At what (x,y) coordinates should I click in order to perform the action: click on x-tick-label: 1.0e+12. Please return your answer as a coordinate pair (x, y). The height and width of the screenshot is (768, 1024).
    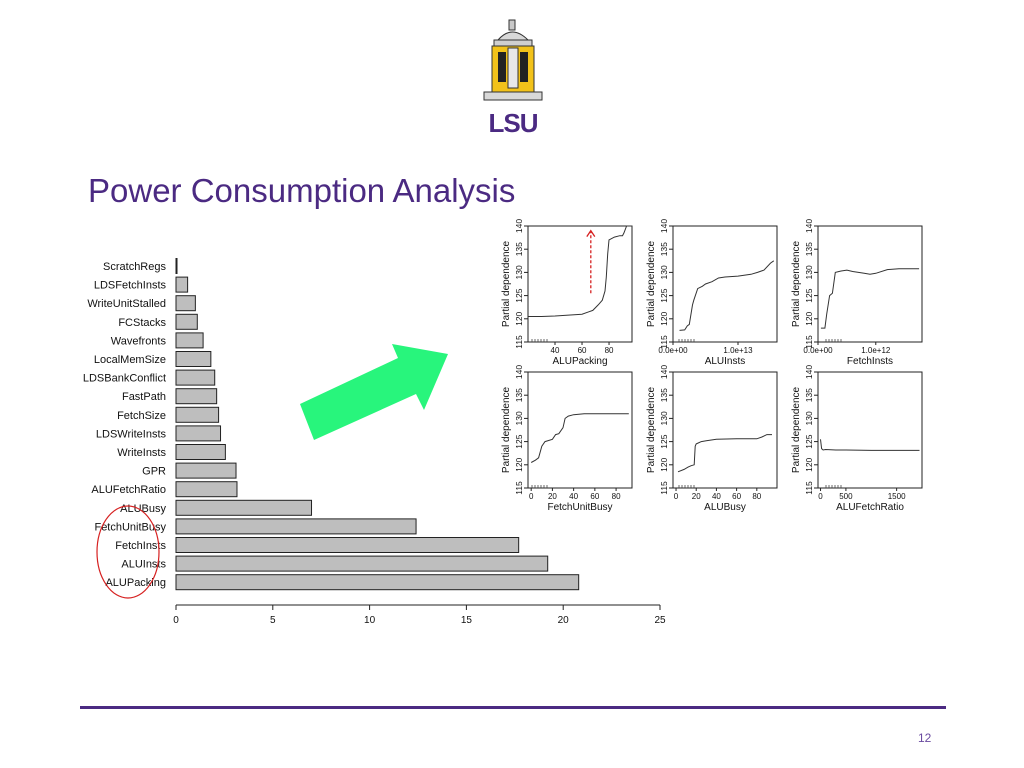
    Looking at the image, I should click on (876, 350).